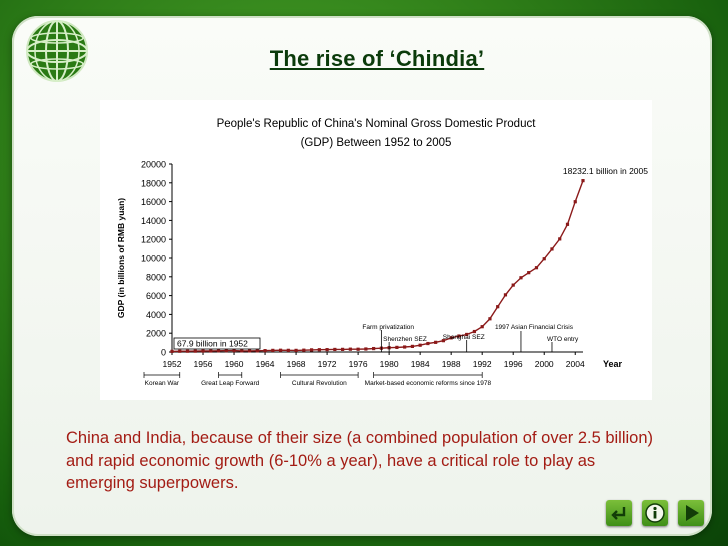  I want to click on y-tick-label: 6000, so click(156, 296).